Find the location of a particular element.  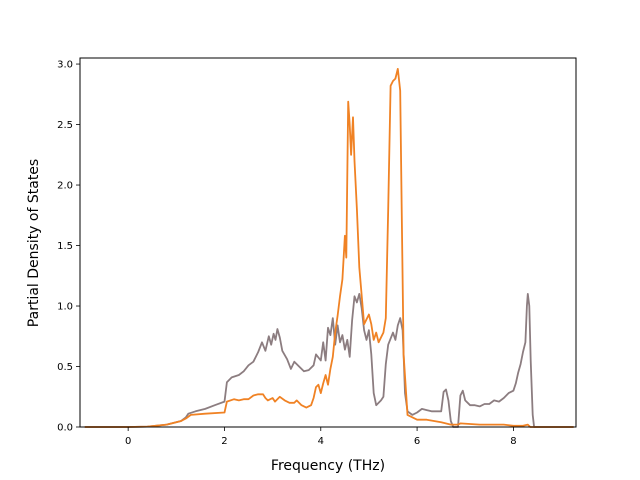

y-axis-title: Partial Density of States is located at coordinates (34, 243).